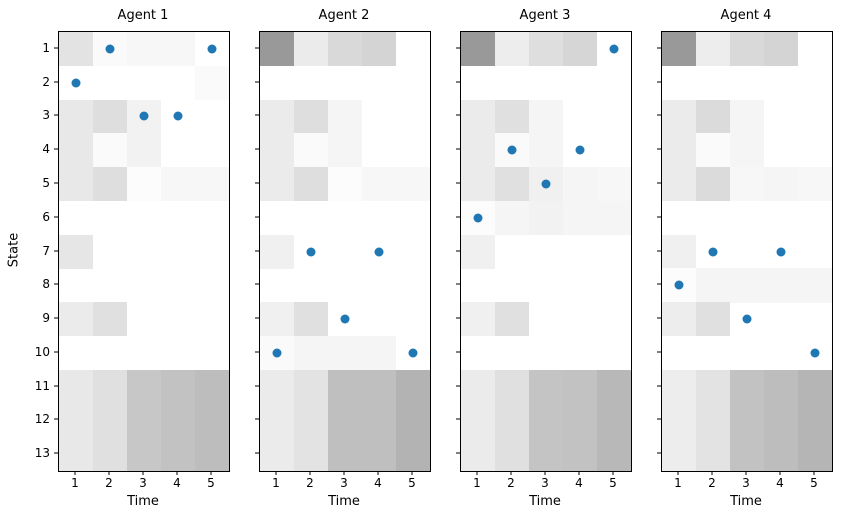 Image resolution: width=842 pixels, height=523 pixels. Describe the element at coordinates (42, 385) in the screenshot. I see `y-tick-label: 11` at that location.